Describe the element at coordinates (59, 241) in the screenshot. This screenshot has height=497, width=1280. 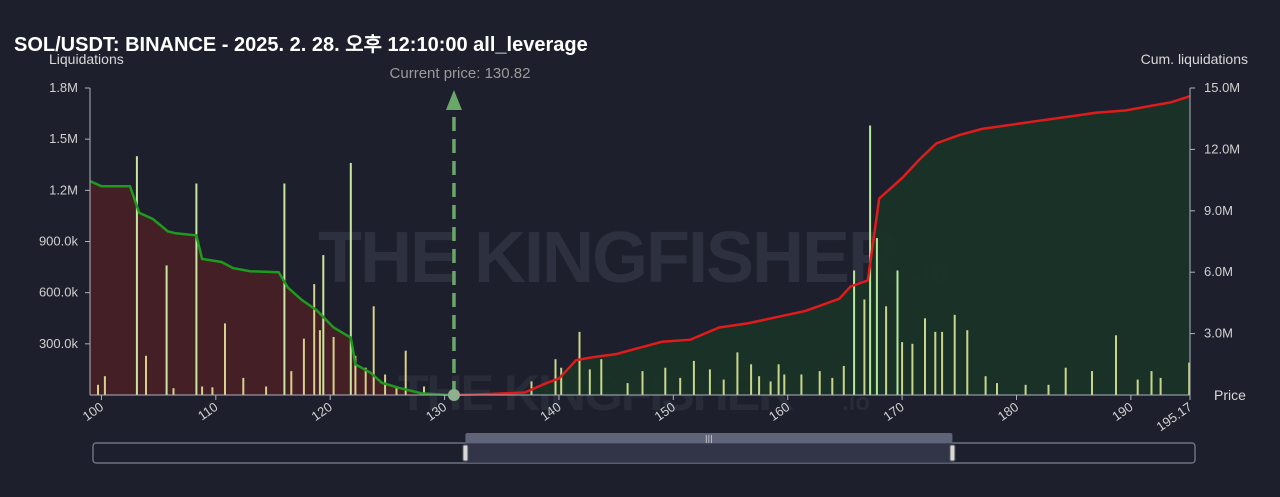
I see `y-left-tick-label: 900.0k` at that location.